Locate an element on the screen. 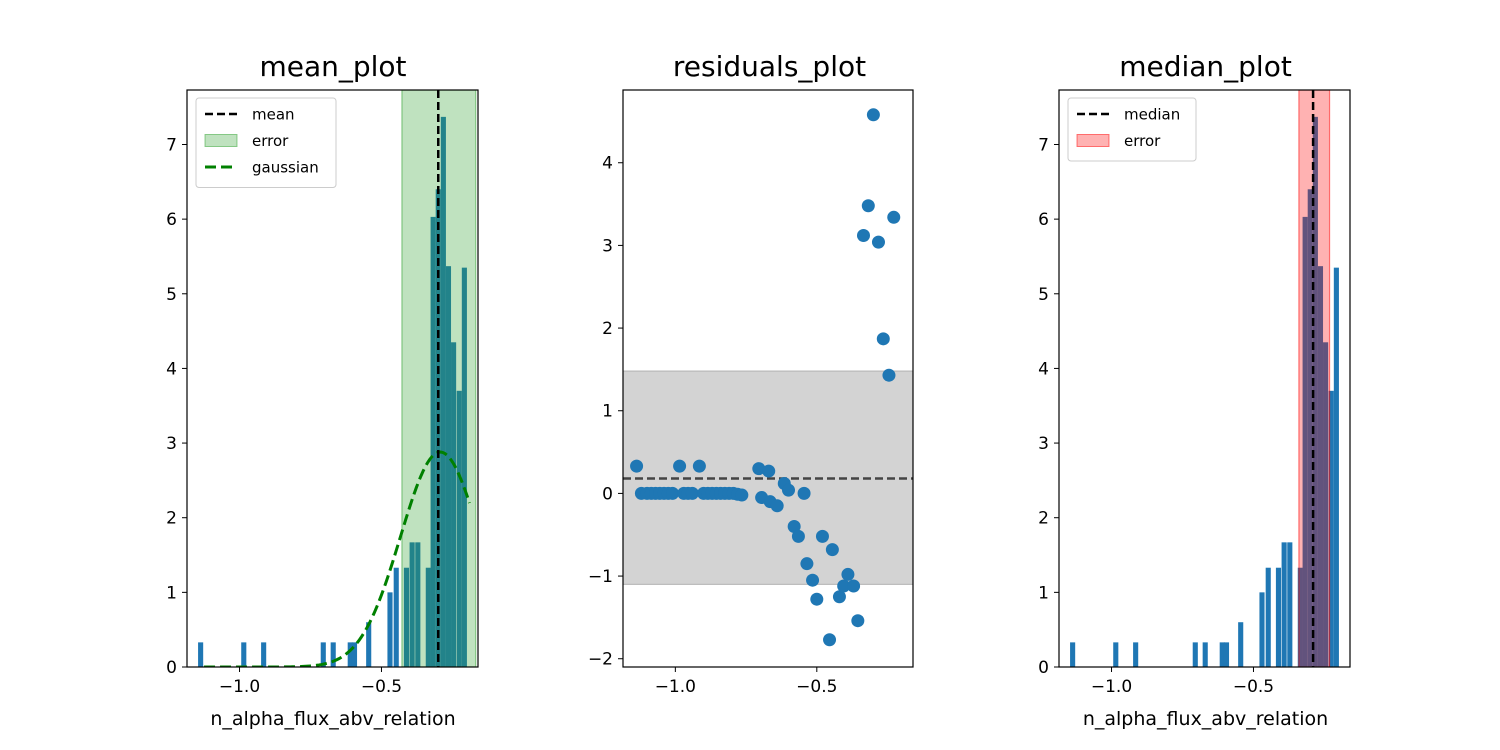 This screenshot has height=750, width=1500. y-tick-label: 6 is located at coordinates (171, 220).